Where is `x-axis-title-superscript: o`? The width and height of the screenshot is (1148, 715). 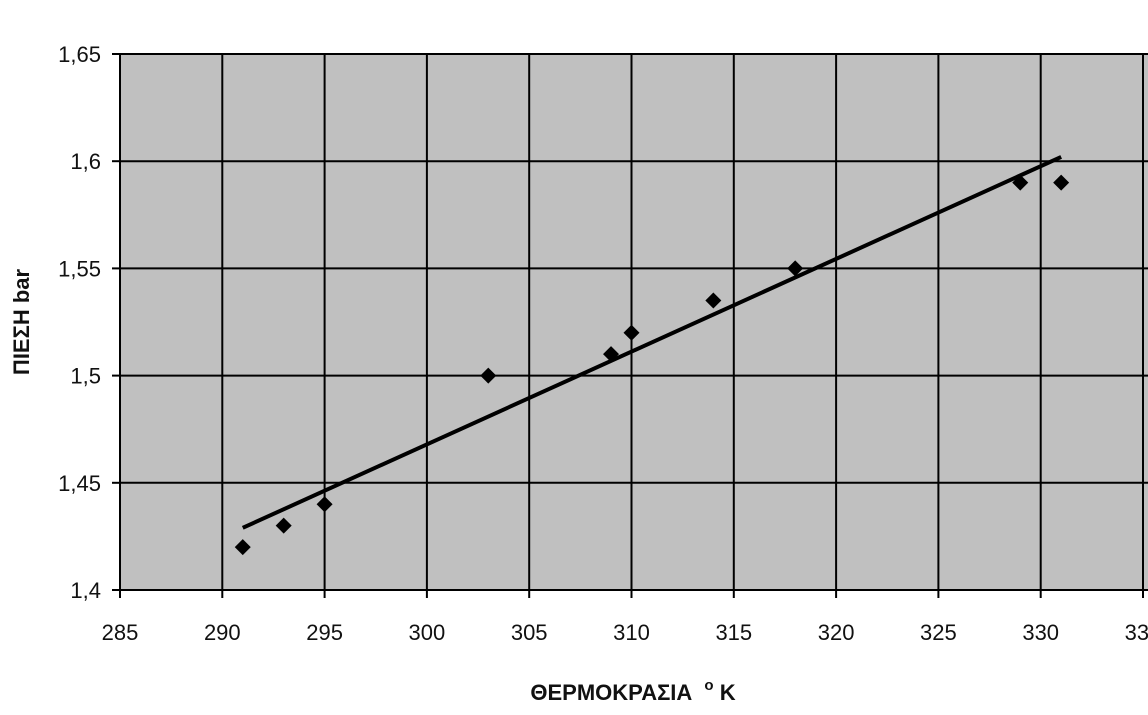 x-axis-title-superscript: o is located at coordinates (708, 685).